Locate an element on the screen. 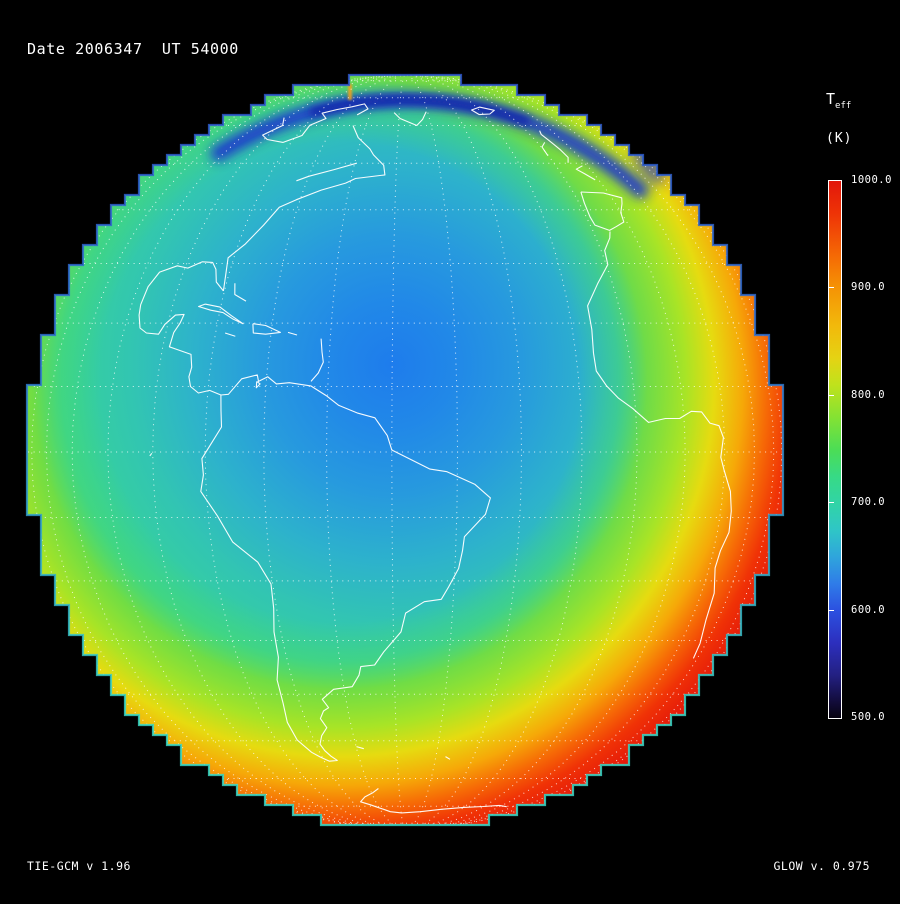 The height and width of the screenshot is (904, 900). colorbar-tick-label-700.0: 700.0 is located at coordinates (868, 502).